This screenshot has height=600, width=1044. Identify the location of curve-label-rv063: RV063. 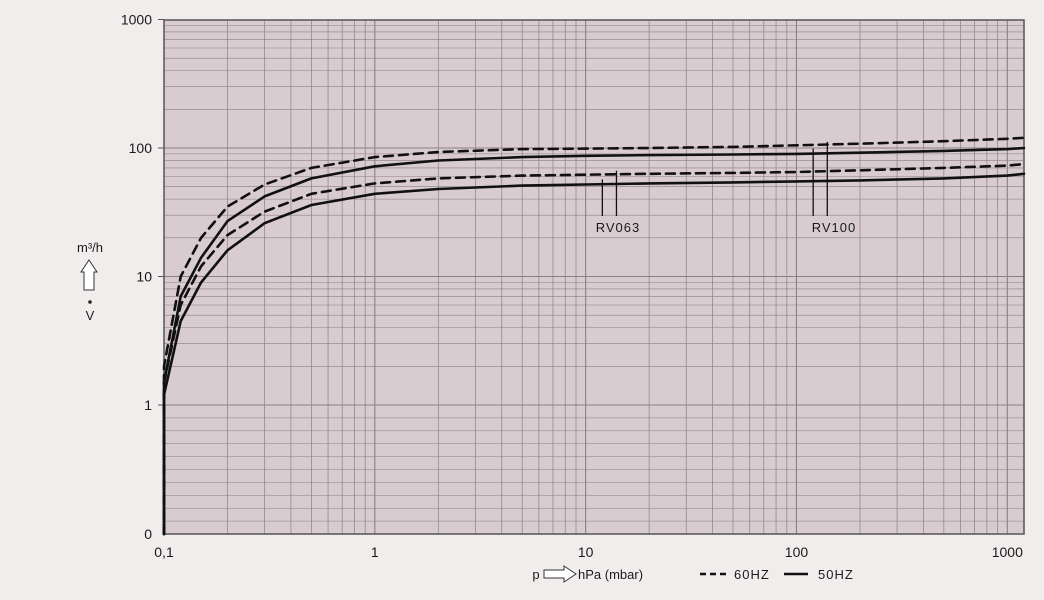
(618, 227).